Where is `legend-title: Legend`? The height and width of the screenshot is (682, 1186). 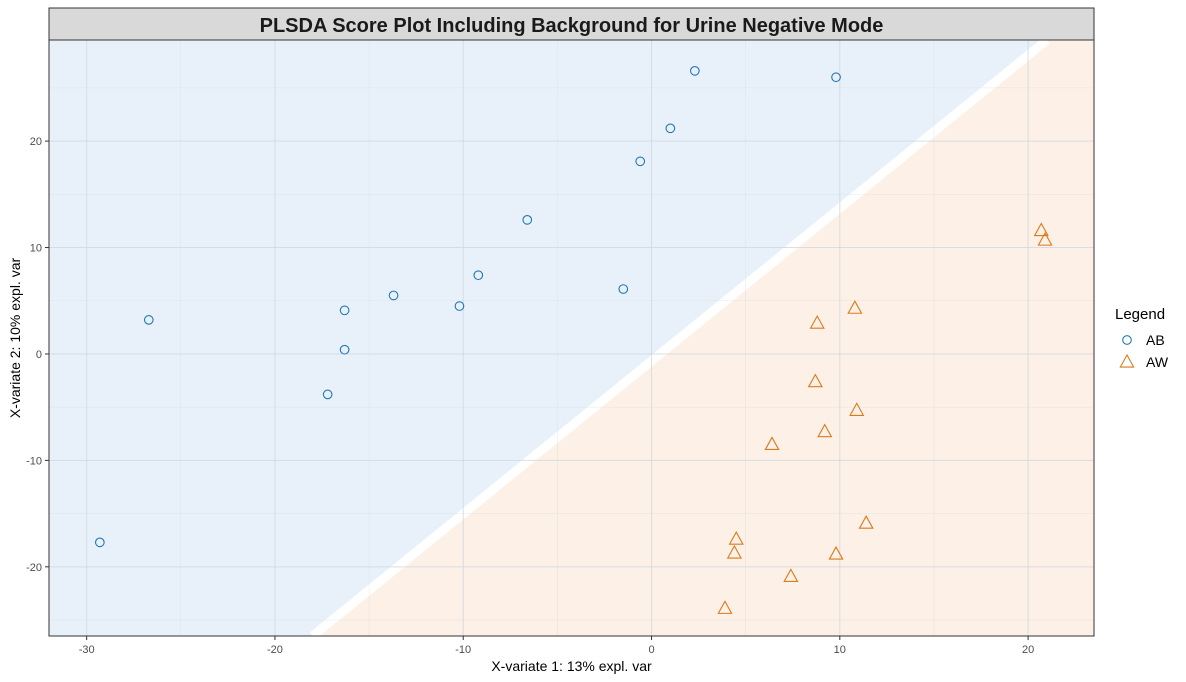
legend-title: Legend is located at coordinates (1140, 314).